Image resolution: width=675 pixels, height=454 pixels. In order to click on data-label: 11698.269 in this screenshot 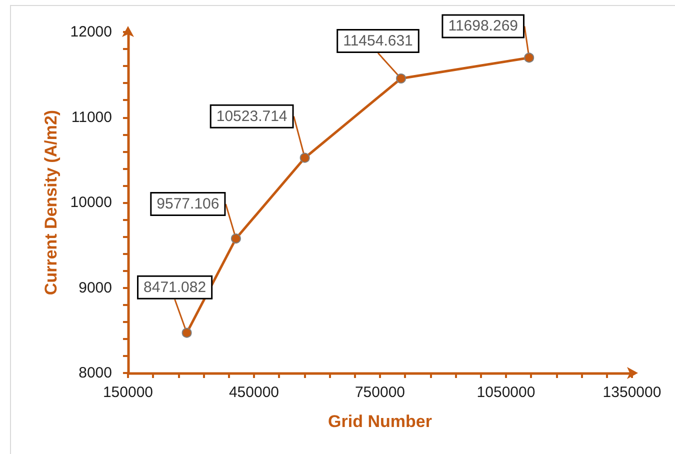, I will do `click(483, 26)`.